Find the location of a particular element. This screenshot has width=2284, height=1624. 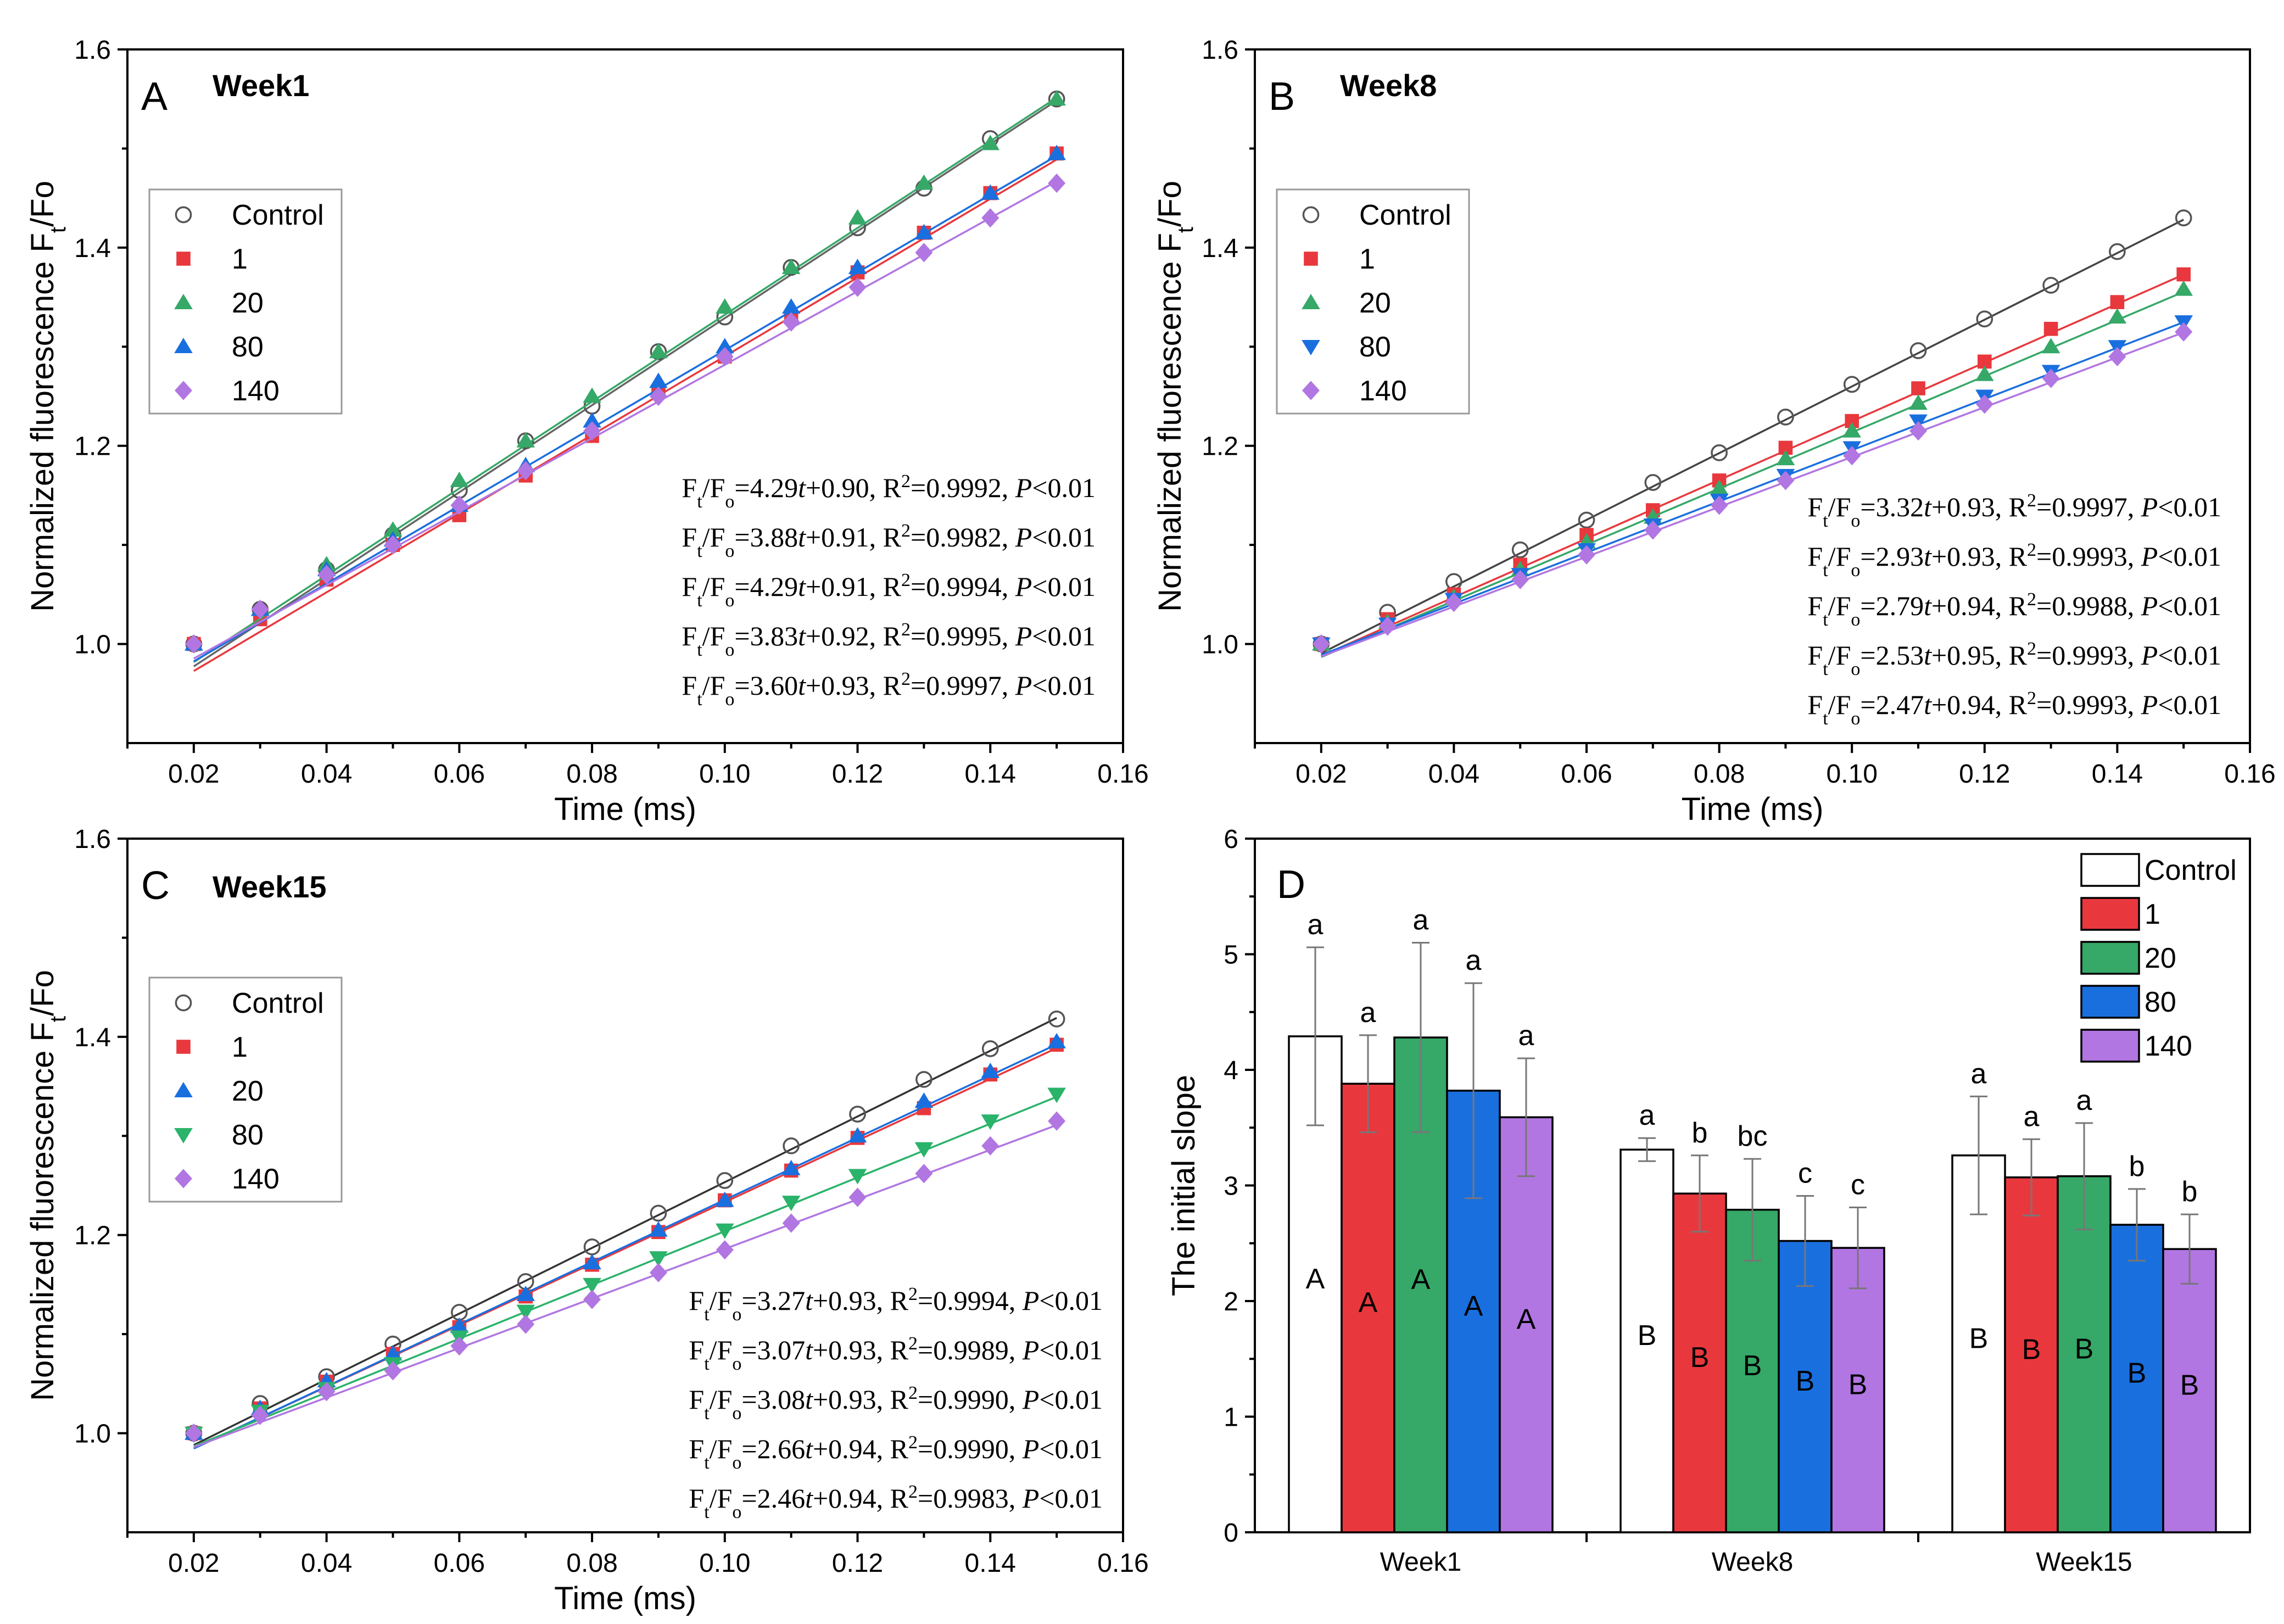

week-label: Week15 is located at coordinates (270, 886).